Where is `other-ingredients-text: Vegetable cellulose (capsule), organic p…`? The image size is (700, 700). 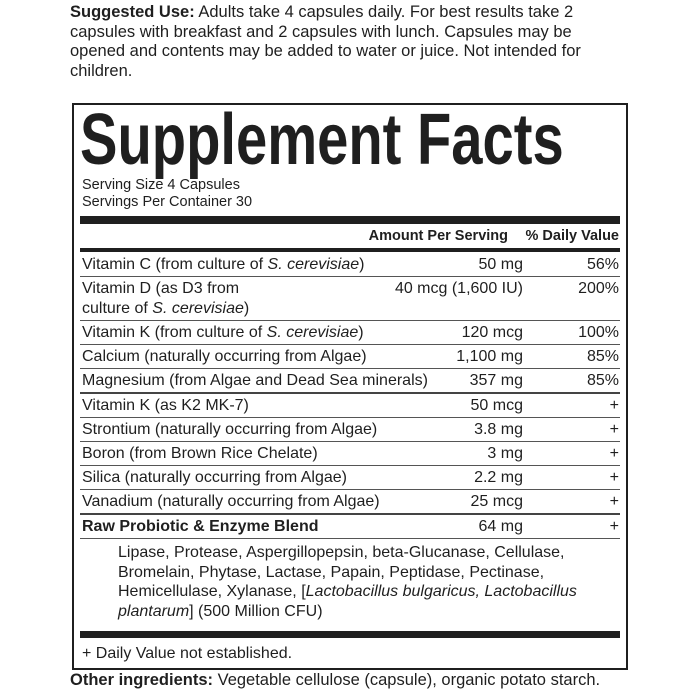 other-ingredients-text: Vegetable cellulose (capsule), organic p… is located at coordinates (407, 680).